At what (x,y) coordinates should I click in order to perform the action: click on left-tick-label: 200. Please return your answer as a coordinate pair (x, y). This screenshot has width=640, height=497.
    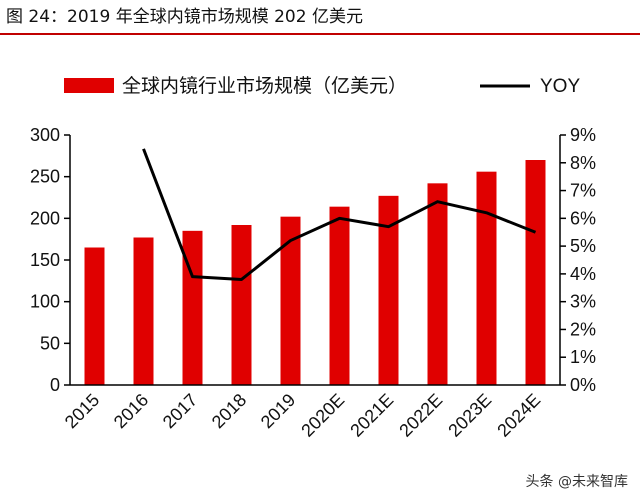
    Looking at the image, I should click on (45, 218).